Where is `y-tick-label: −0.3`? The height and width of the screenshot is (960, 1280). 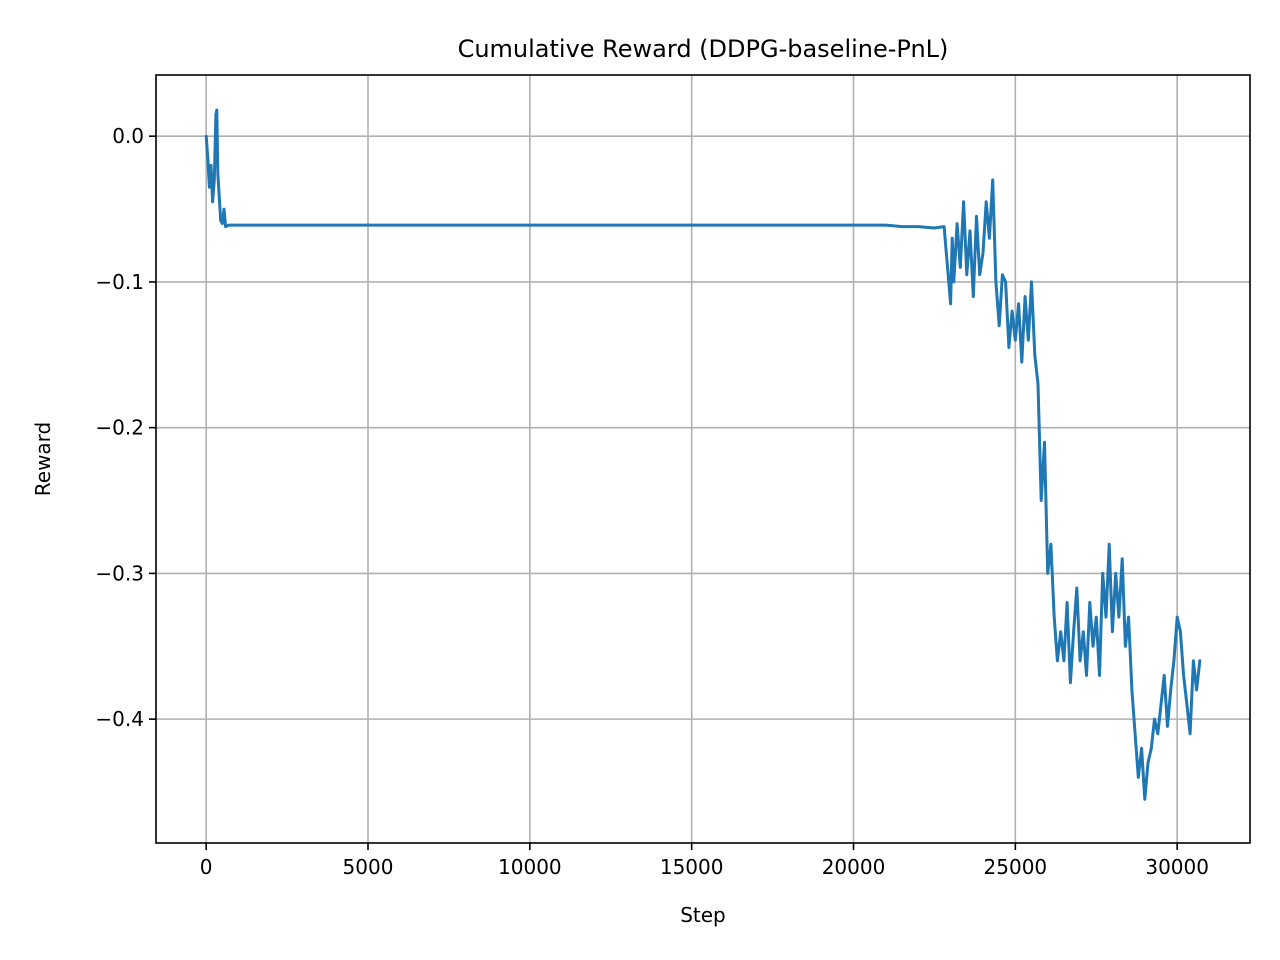
y-tick-label: −0.3 is located at coordinates (119, 573).